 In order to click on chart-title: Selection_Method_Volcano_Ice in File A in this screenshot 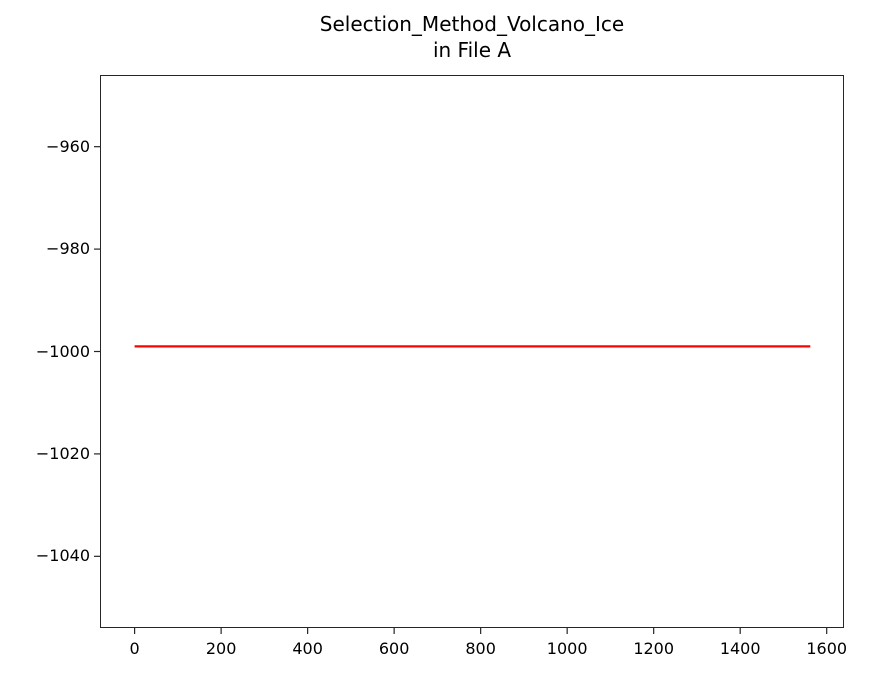, I will do `click(472, 37)`.